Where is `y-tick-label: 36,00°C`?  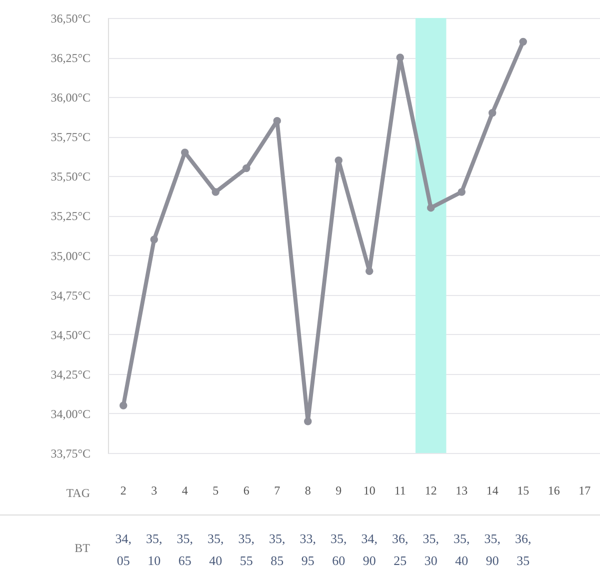
y-tick-label: 36,00°C is located at coordinates (70, 97).